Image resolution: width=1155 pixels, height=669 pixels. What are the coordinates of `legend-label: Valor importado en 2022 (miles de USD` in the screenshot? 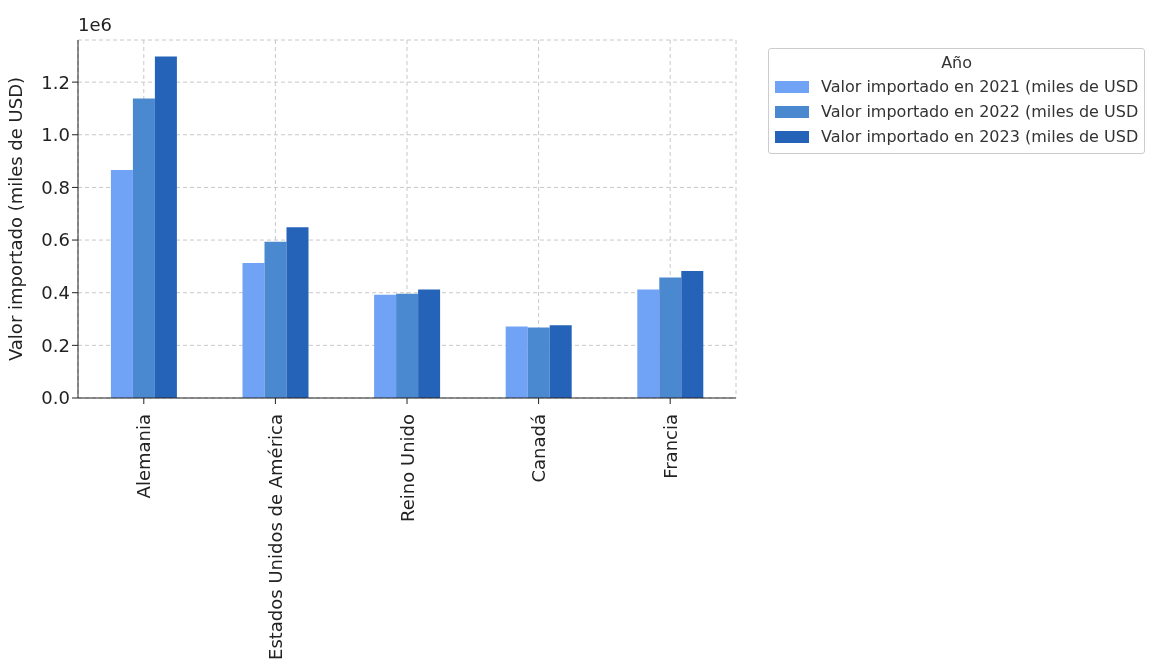 It's located at (980, 111).